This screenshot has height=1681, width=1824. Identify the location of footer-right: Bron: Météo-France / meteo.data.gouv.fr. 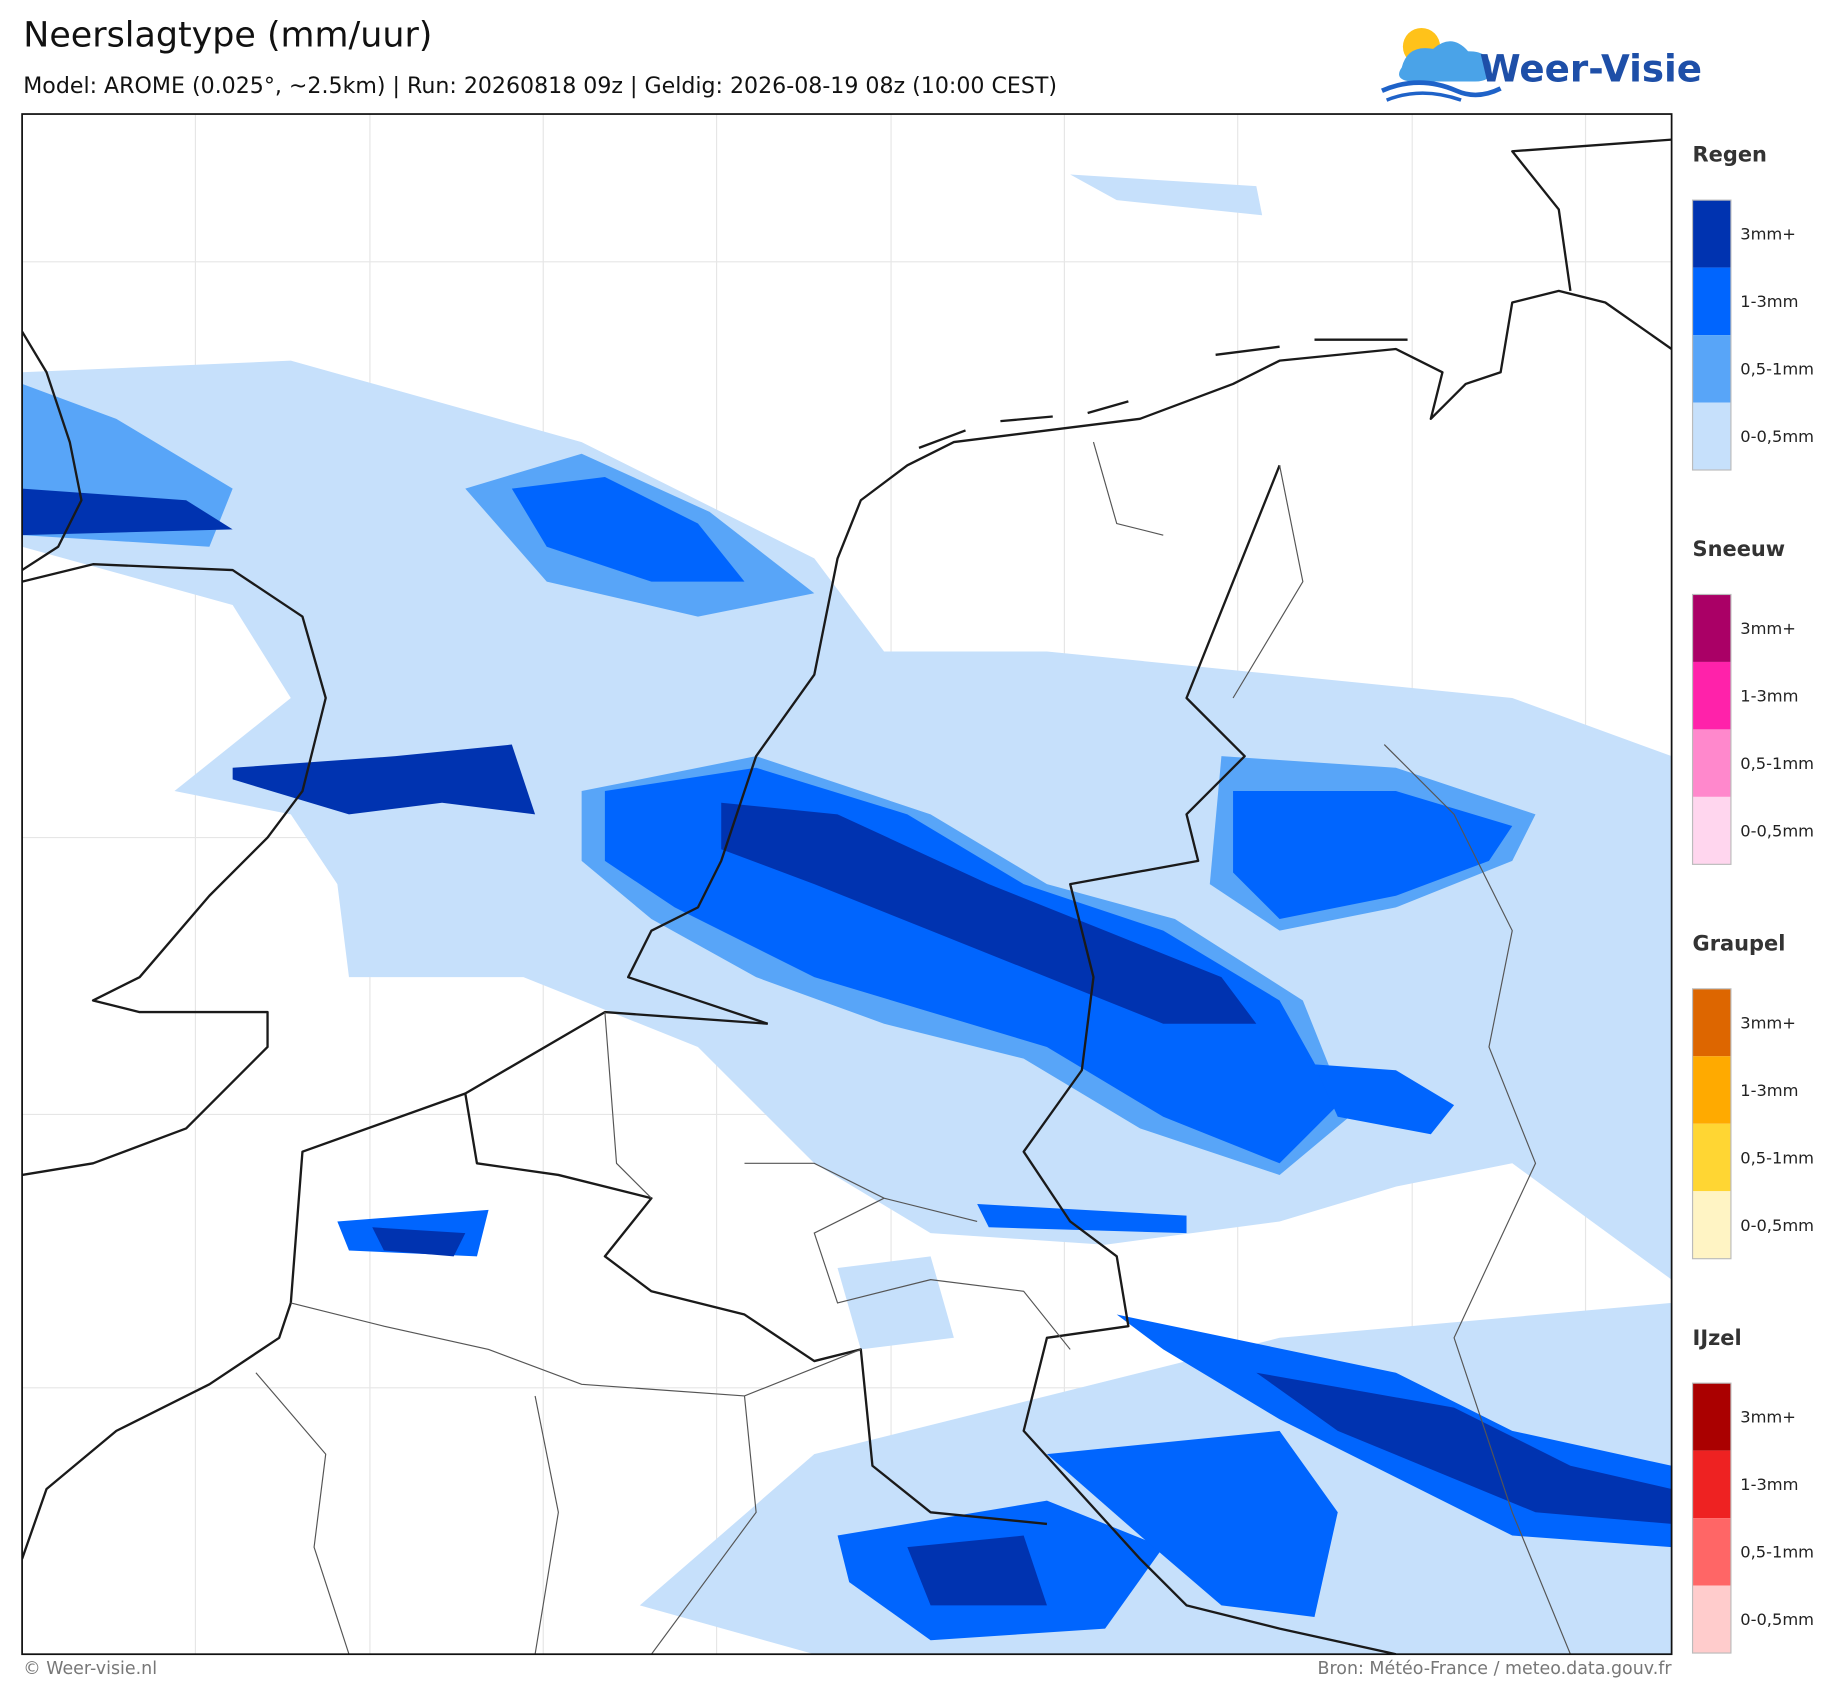
(1495, 1669).